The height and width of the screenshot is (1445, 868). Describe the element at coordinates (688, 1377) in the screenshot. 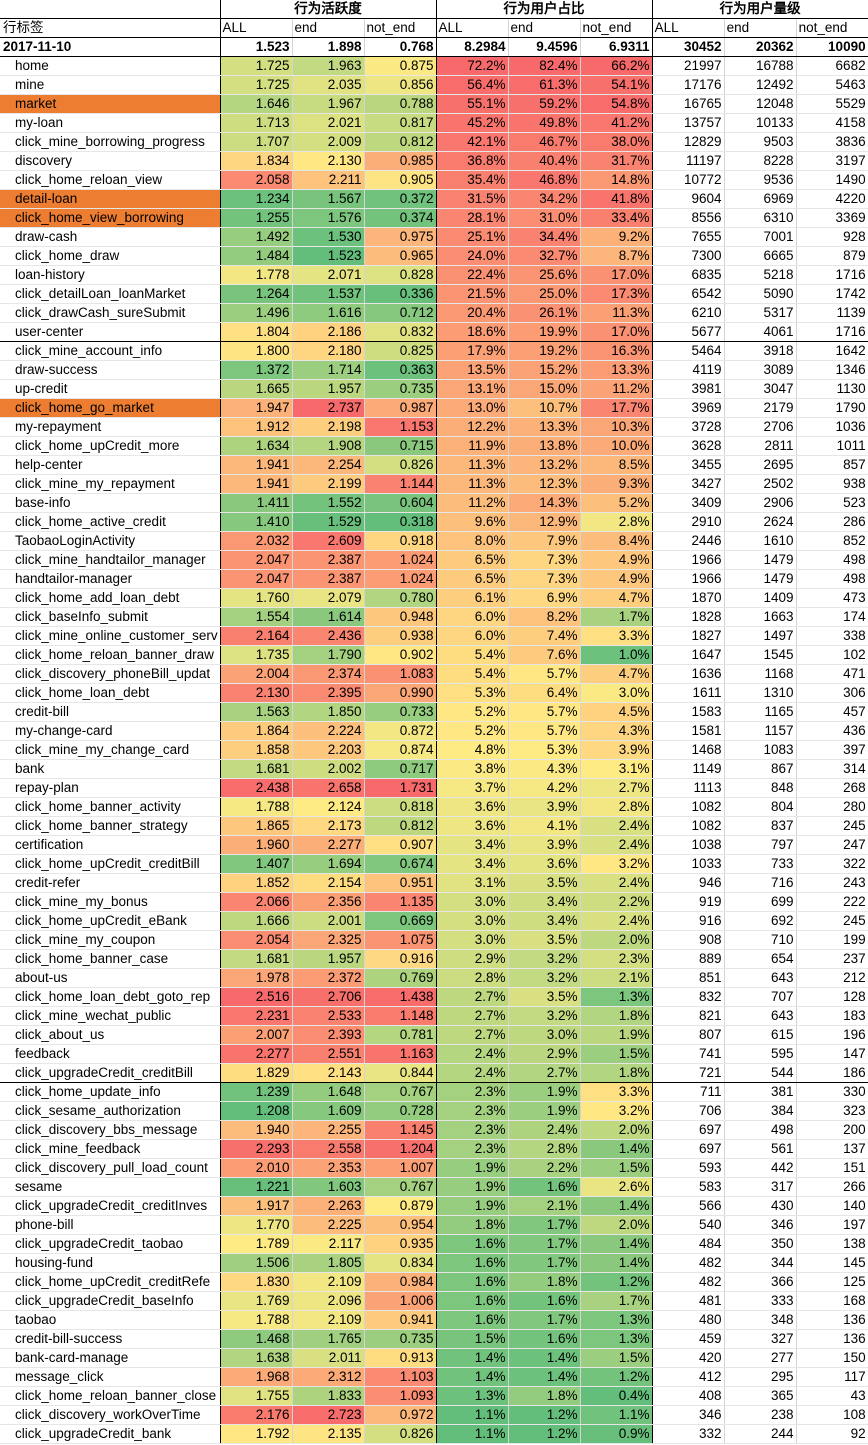

I see `volume-all-cell: 412` at that location.